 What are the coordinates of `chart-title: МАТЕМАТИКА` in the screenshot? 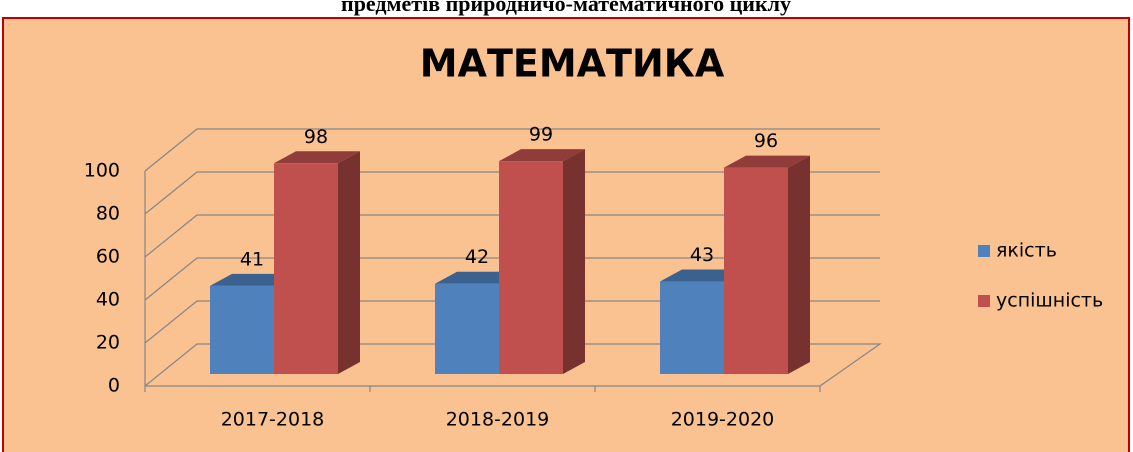 It's located at (572, 64).